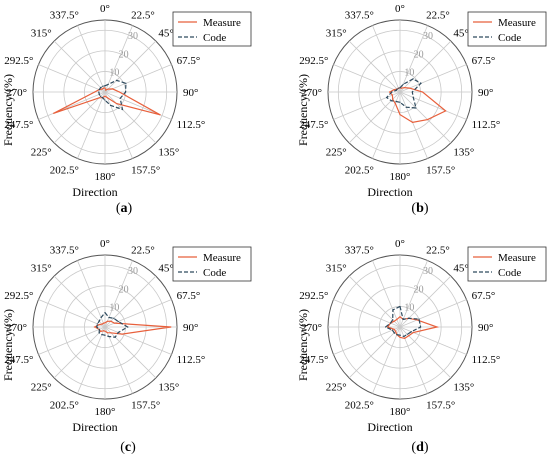  What do you see at coordinates (112, 95) in the screenshot?
I see `series-line-code` at bounding box center [112, 95].